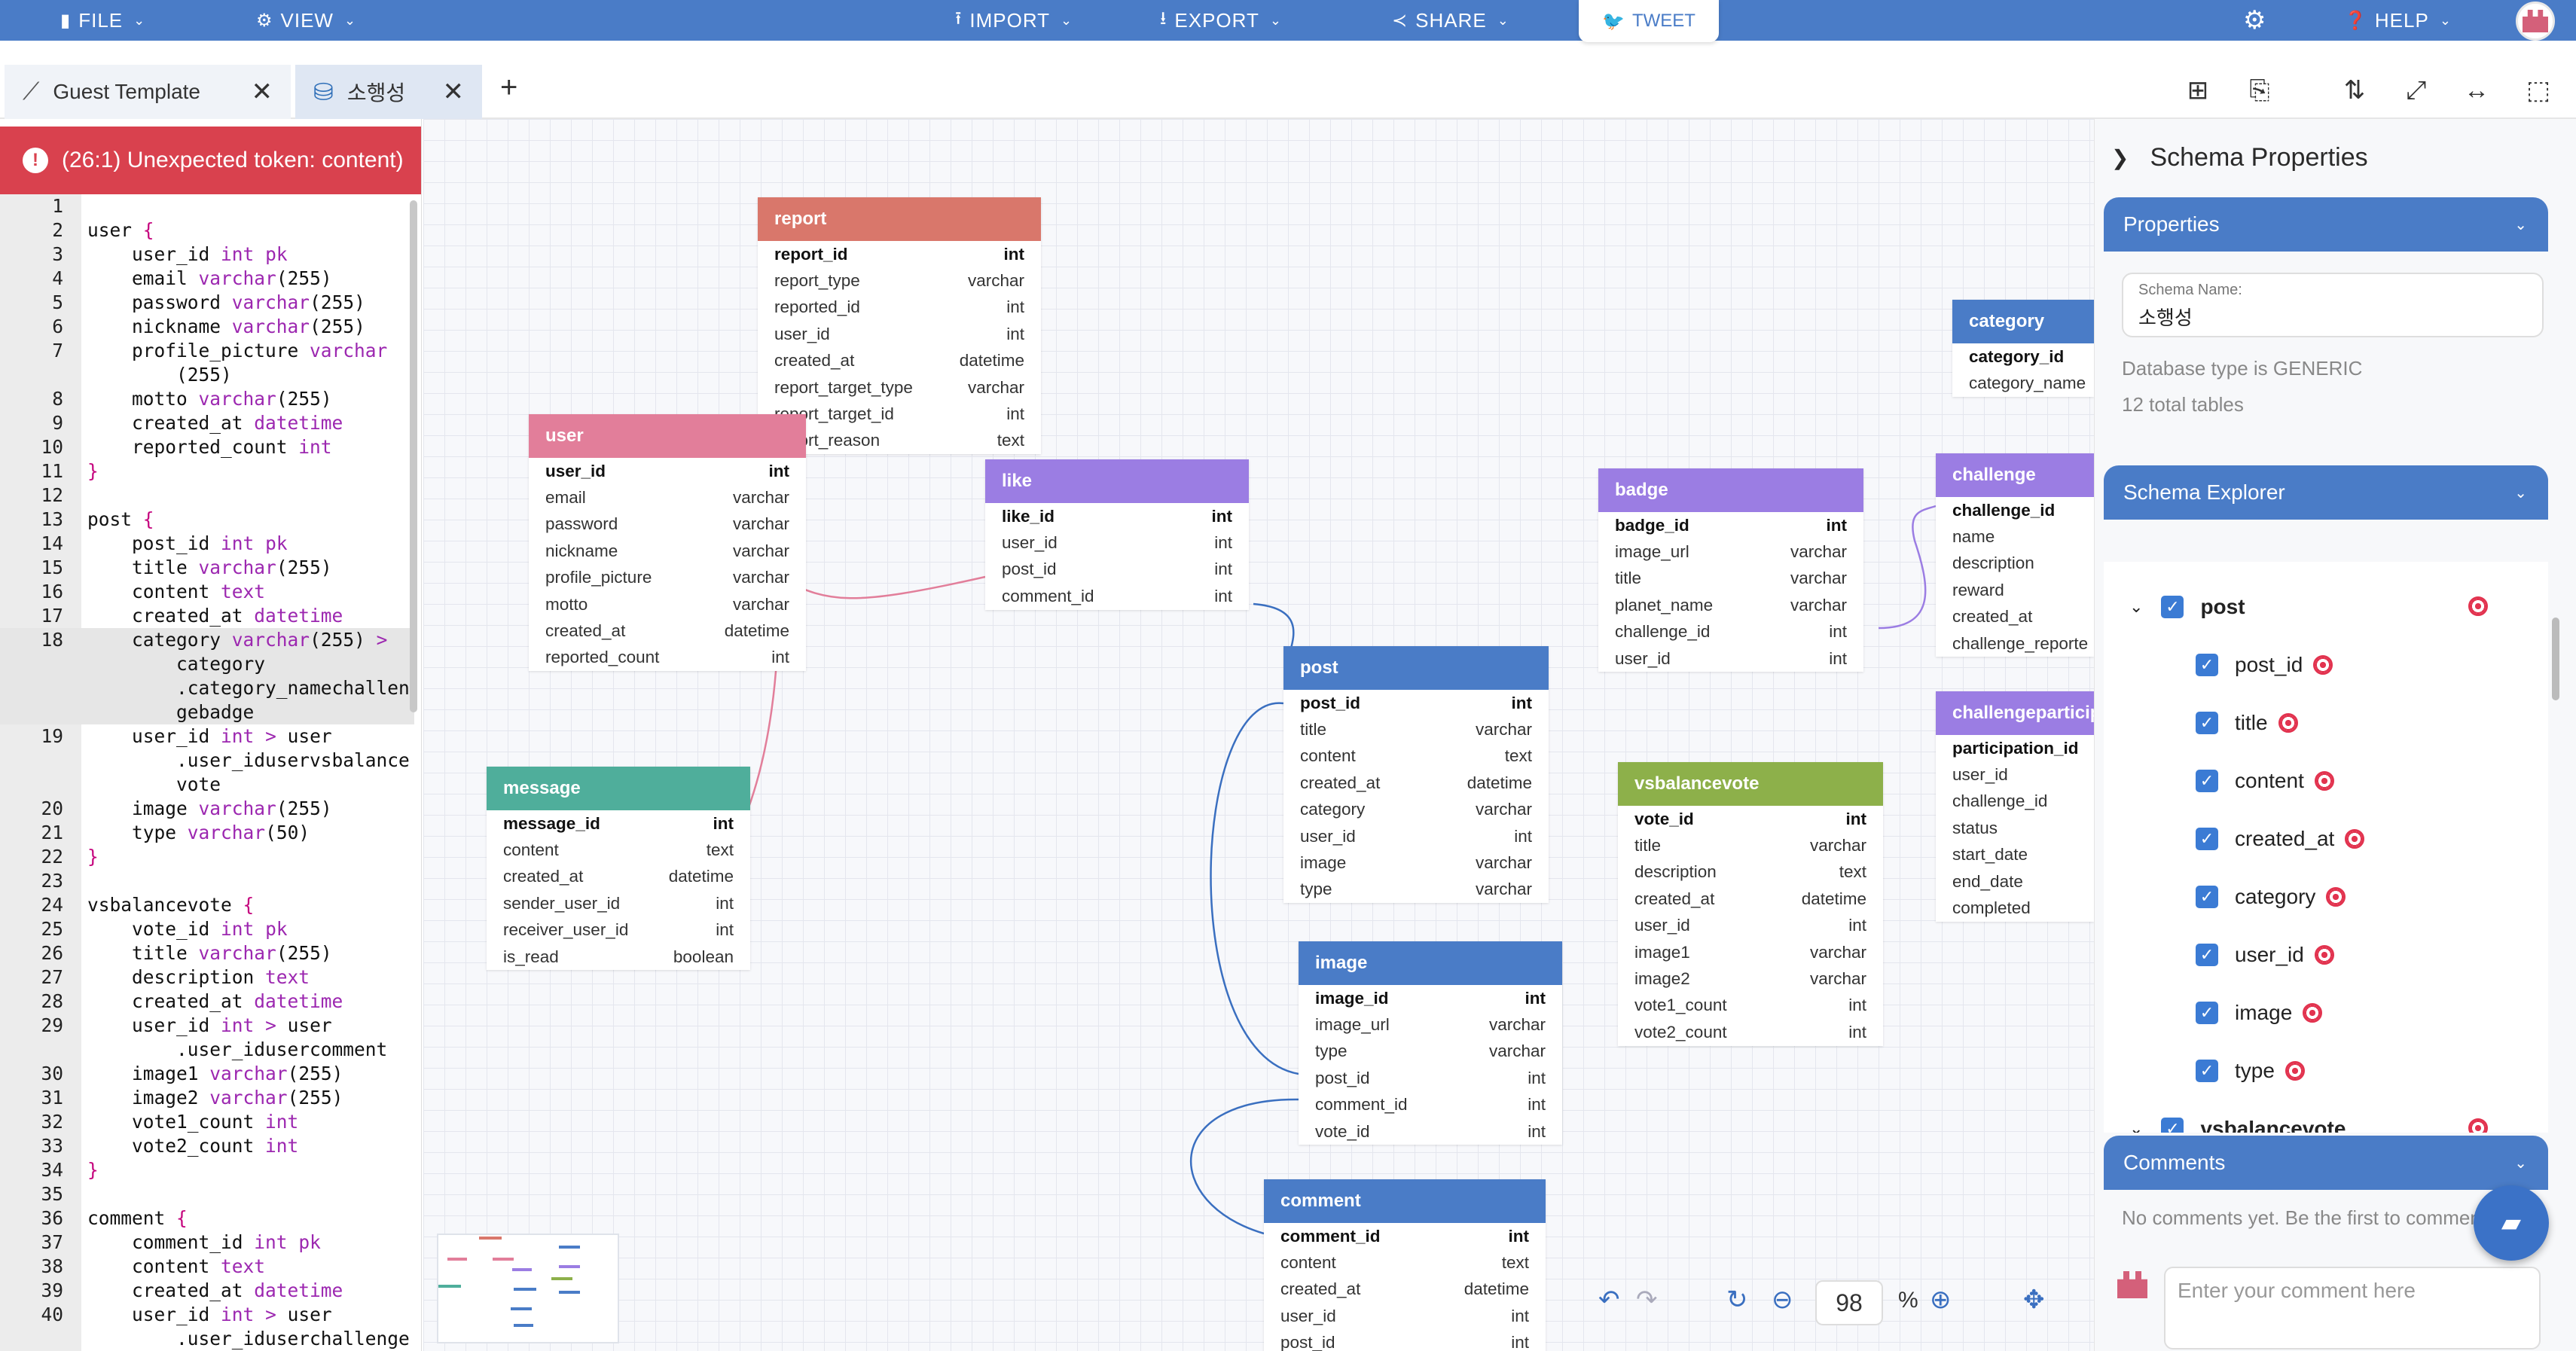  I want to click on table-field: is_read boolean, so click(619, 957).